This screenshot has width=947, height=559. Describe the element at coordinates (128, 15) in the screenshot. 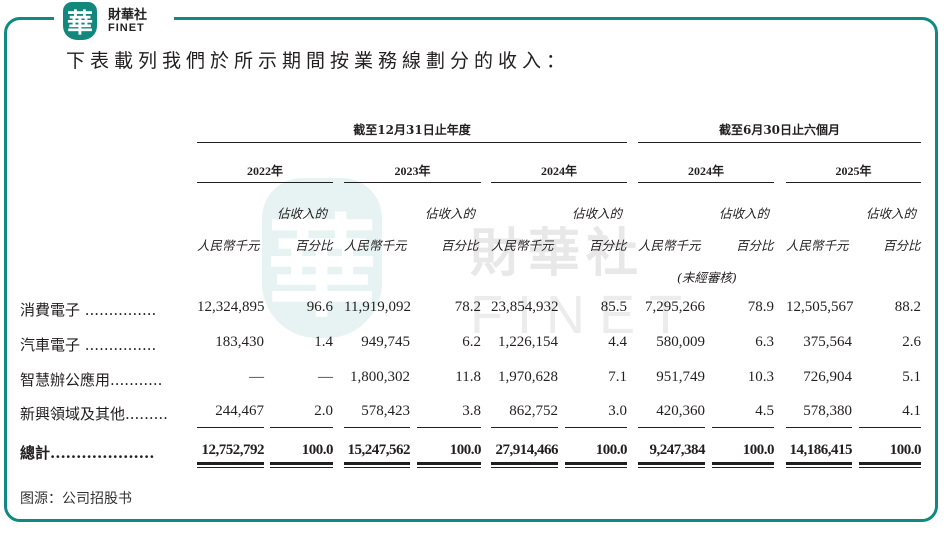

I see `brand-name-cn: 財華社` at that location.